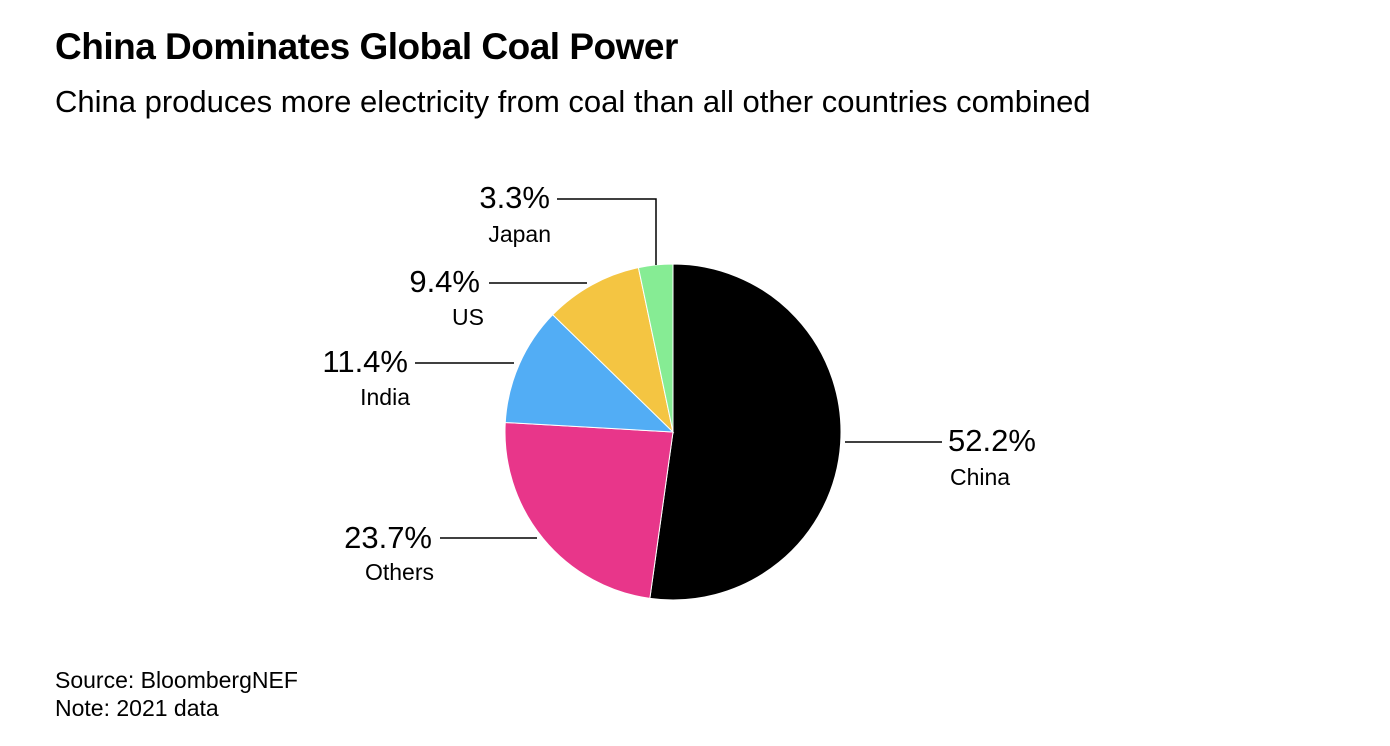  What do you see at coordinates (589, 510) in the screenshot?
I see `pie-slice-others` at bounding box center [589, 510].